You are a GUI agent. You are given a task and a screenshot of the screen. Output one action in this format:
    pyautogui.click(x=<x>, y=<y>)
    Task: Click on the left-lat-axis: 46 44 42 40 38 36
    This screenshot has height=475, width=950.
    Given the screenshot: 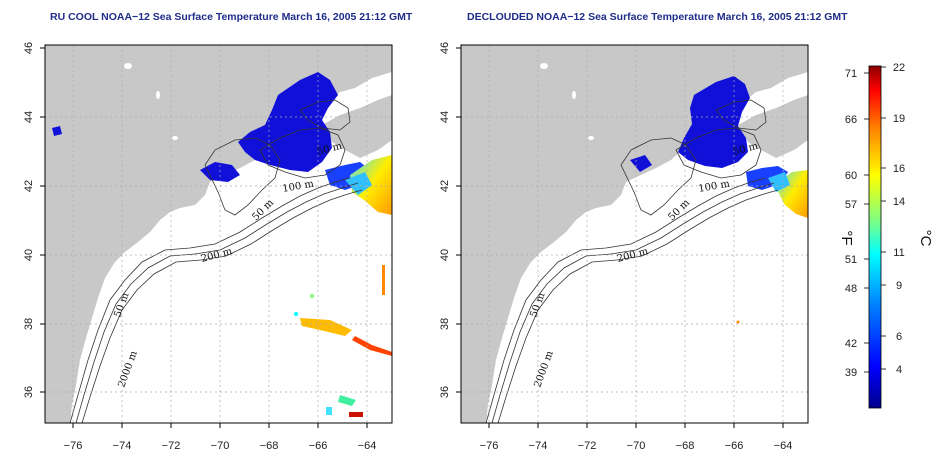 What is the action you would take?
    pyautogui.click(x=29, y=220)
    